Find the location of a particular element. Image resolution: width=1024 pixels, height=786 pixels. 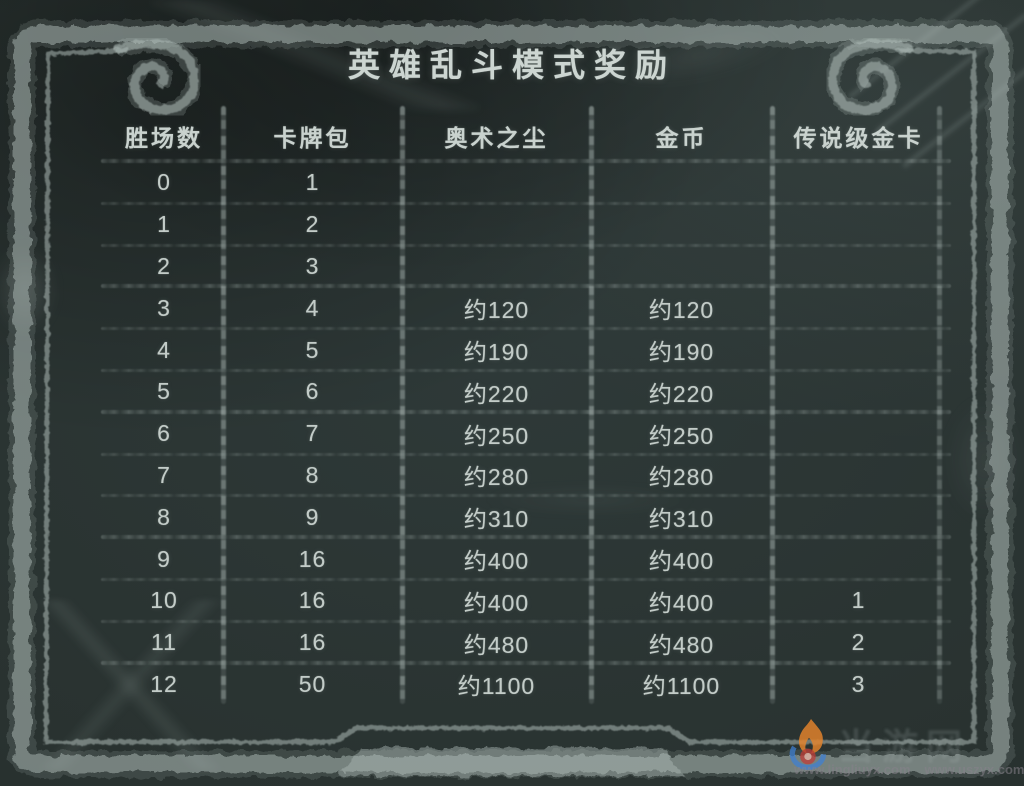

table-row: 10 16 约400 约400 1 is located at coordinates (526, 601).